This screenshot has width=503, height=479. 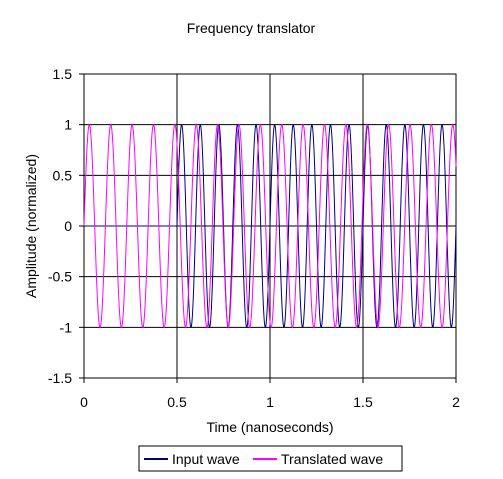 What do you see at coordinates (269, 427) in the screenshot?
I see `x-axis-label: Time (nanoseconds)` at bounding box center [269, 427].